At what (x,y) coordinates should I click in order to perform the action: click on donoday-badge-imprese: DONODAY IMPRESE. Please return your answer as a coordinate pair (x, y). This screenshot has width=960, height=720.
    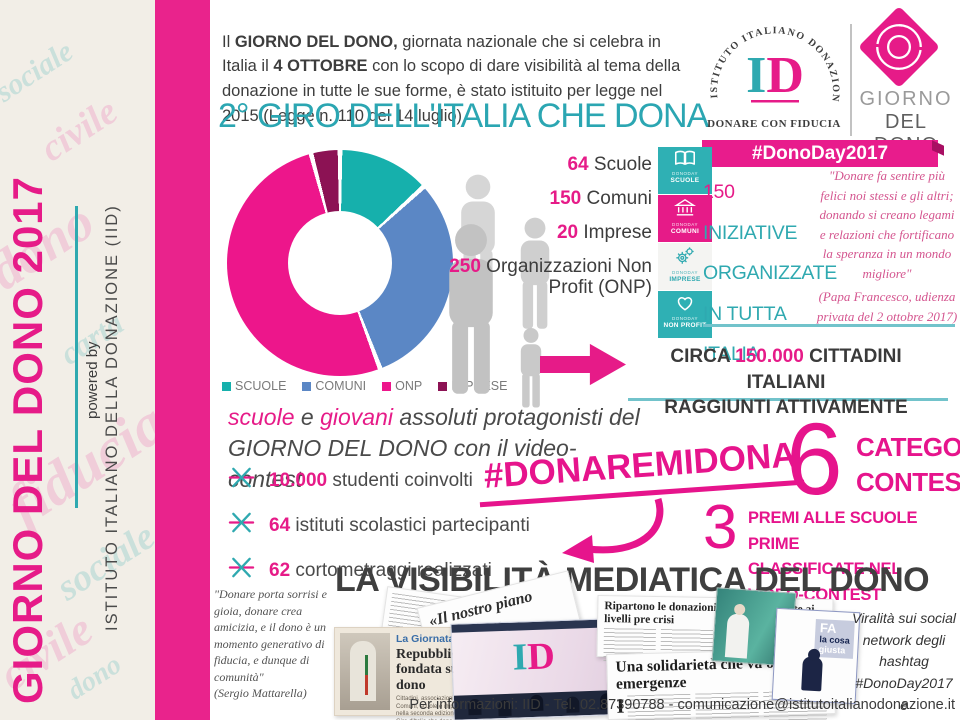
    Looking at the image, I should click on (685, 266).